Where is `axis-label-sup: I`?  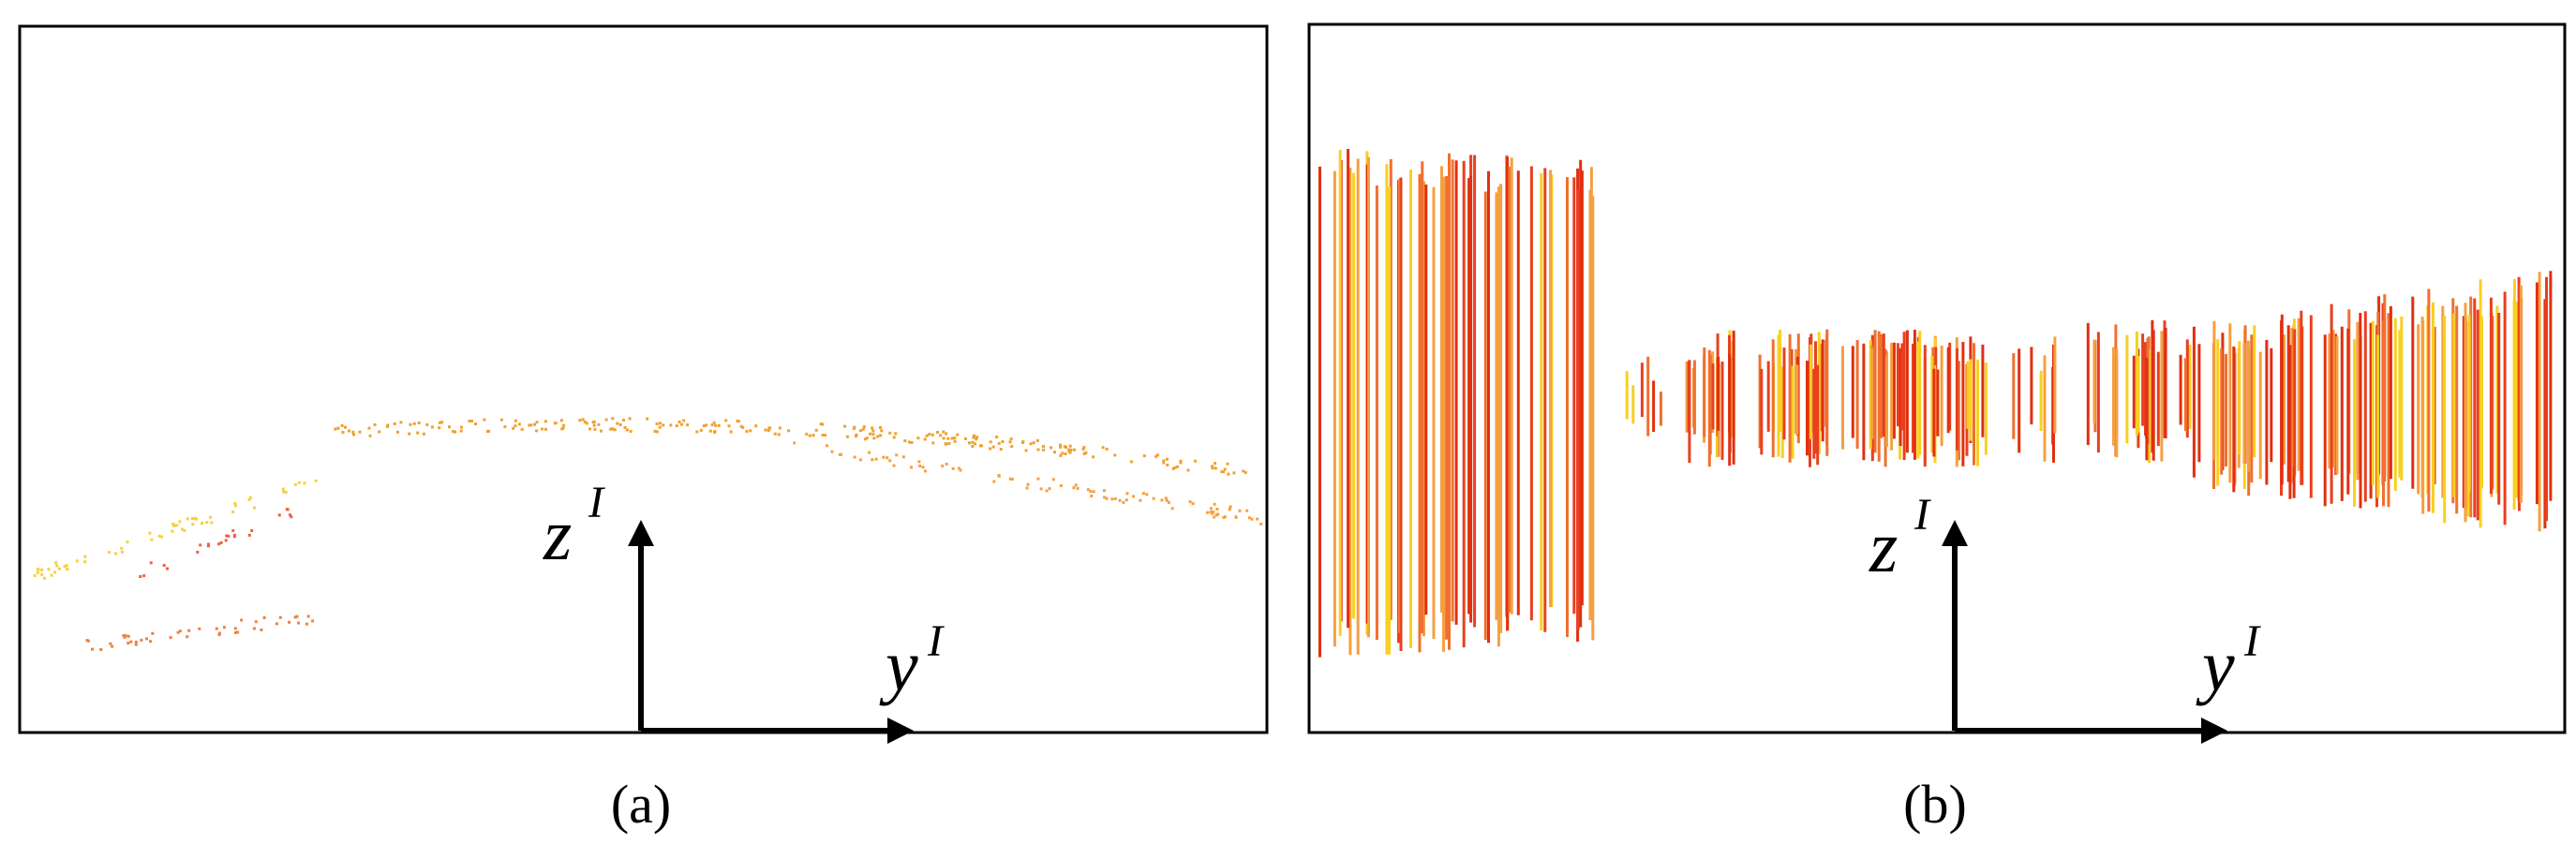 axis-label-sup: I is located at coordinates (2252, 641).